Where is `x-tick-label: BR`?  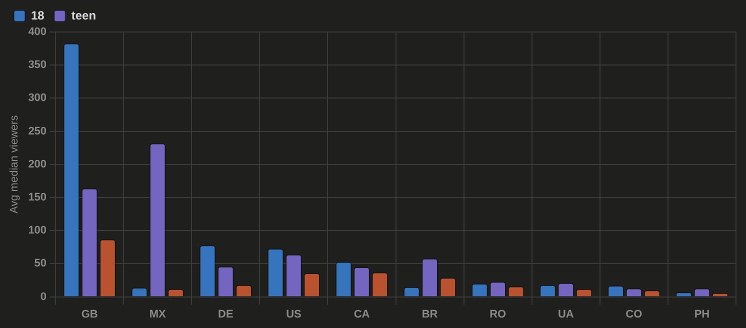 x-tick-label: BR is located at coordinates (430, 314).